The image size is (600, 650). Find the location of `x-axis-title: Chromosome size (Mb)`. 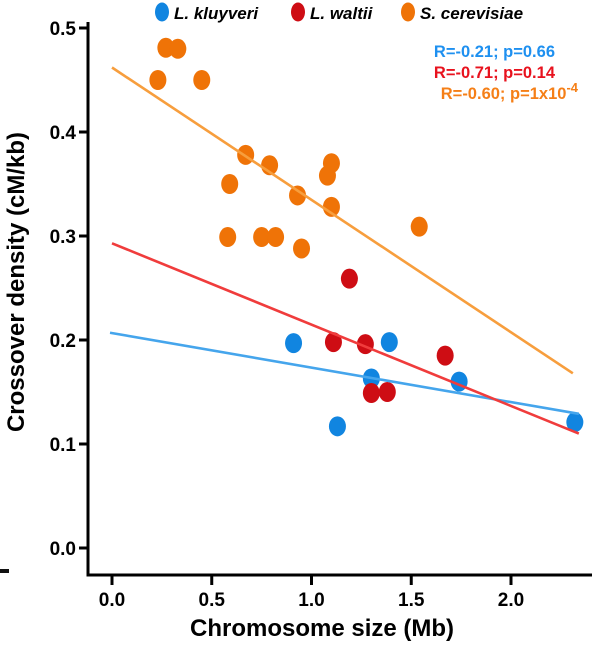

x-axis-title: Chromosome size (Mb) is located at coordinates (322, 628).